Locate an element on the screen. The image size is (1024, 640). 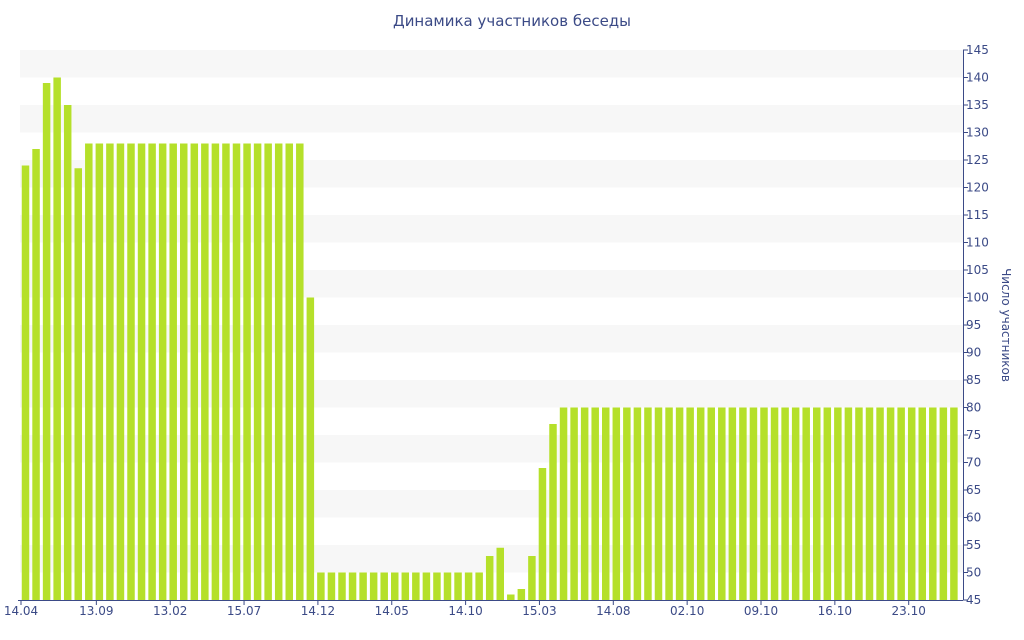
x-tick-label: 15.07 is located at coordinates (244, 611).